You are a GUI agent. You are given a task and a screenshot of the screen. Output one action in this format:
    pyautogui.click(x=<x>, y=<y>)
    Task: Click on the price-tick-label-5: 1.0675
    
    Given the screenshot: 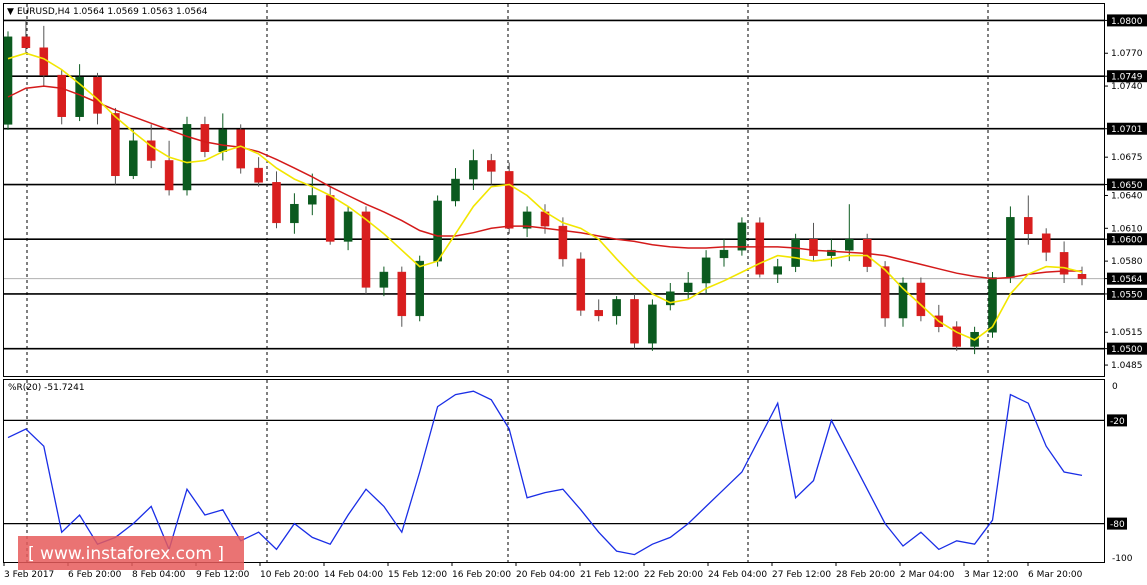 What is the action you would take?
    pyautogui.click(x=1127, y=158)
    